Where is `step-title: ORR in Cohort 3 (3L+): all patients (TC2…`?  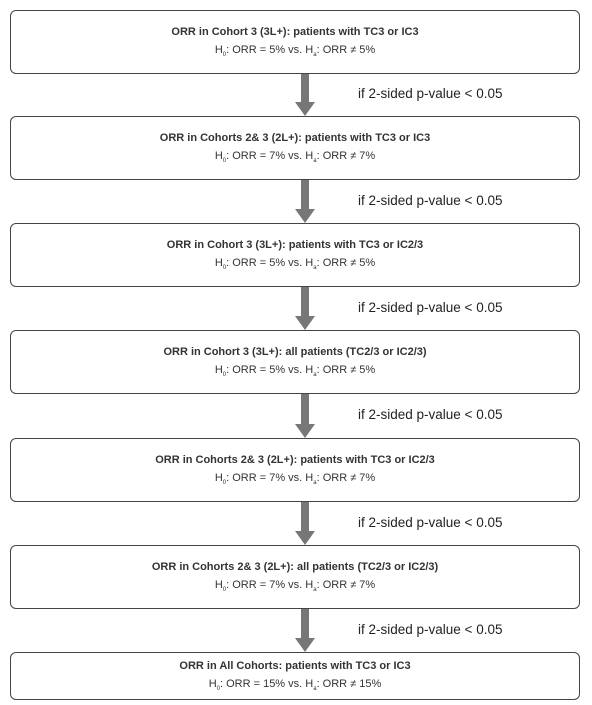 step-title: ORR in Cohort 3 (3L+): all patients (TC2… is located at coordinates (295, 351).